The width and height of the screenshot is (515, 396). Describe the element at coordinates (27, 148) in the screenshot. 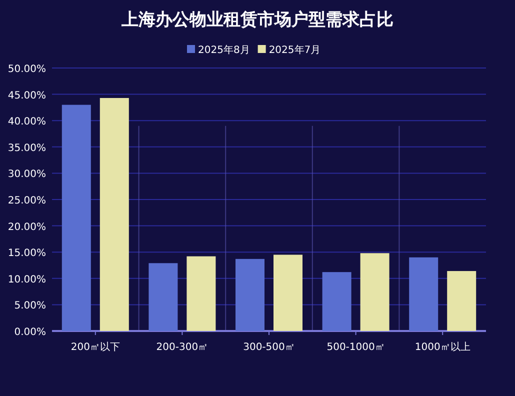

I see `y-tick-label: 35.00%` at that location.